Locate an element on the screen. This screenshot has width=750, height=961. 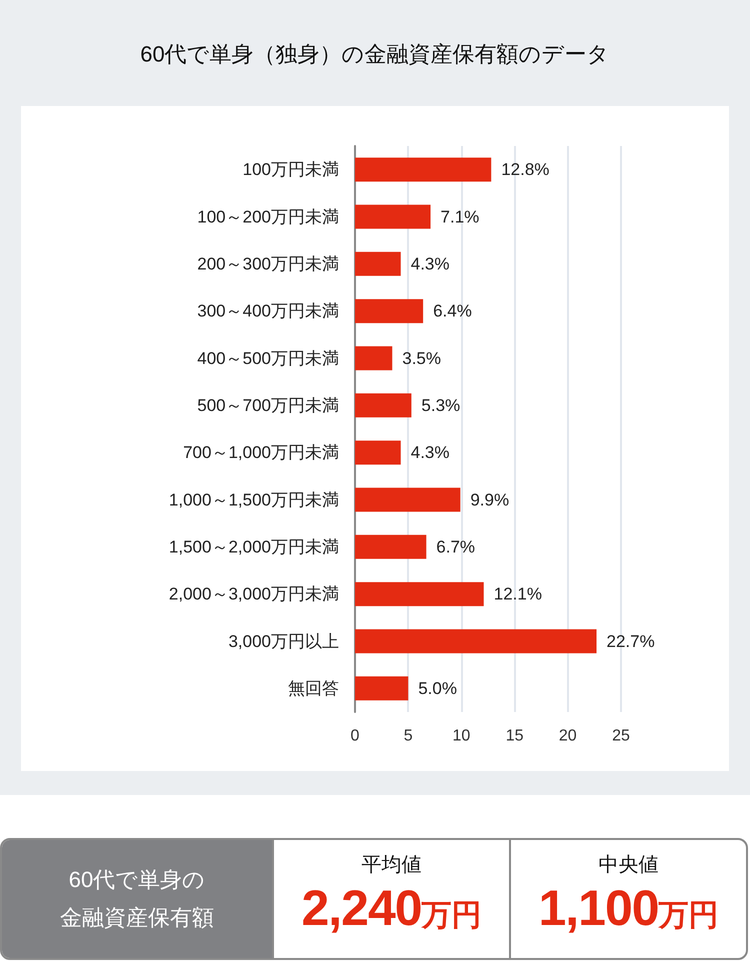
data-label: 5.0% is located at coordinates (437, 688).